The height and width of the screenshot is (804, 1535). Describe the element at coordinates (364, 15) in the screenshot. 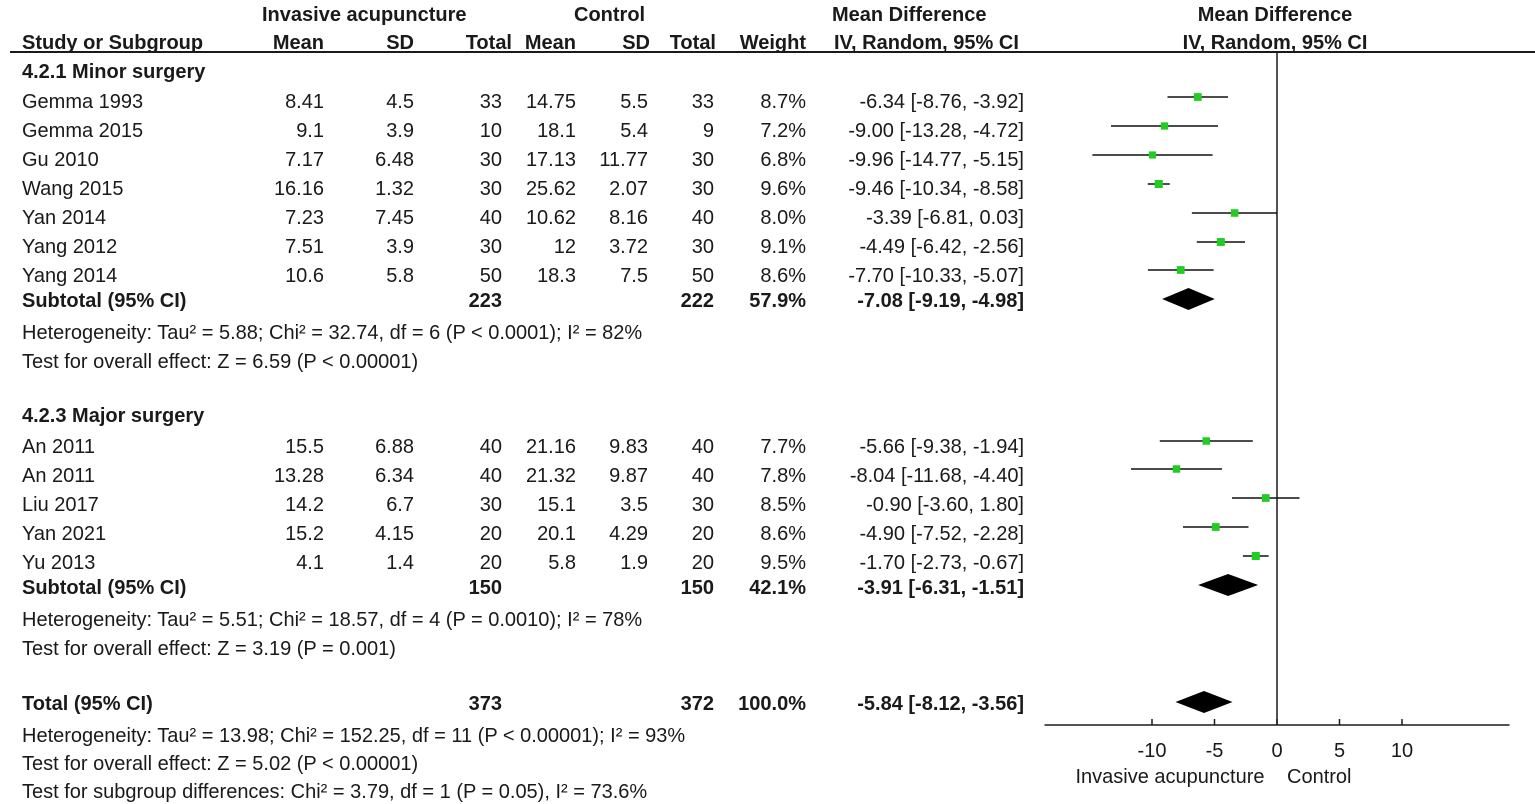

I see `group-header-invasive: Invasive acupuncture` at that location.